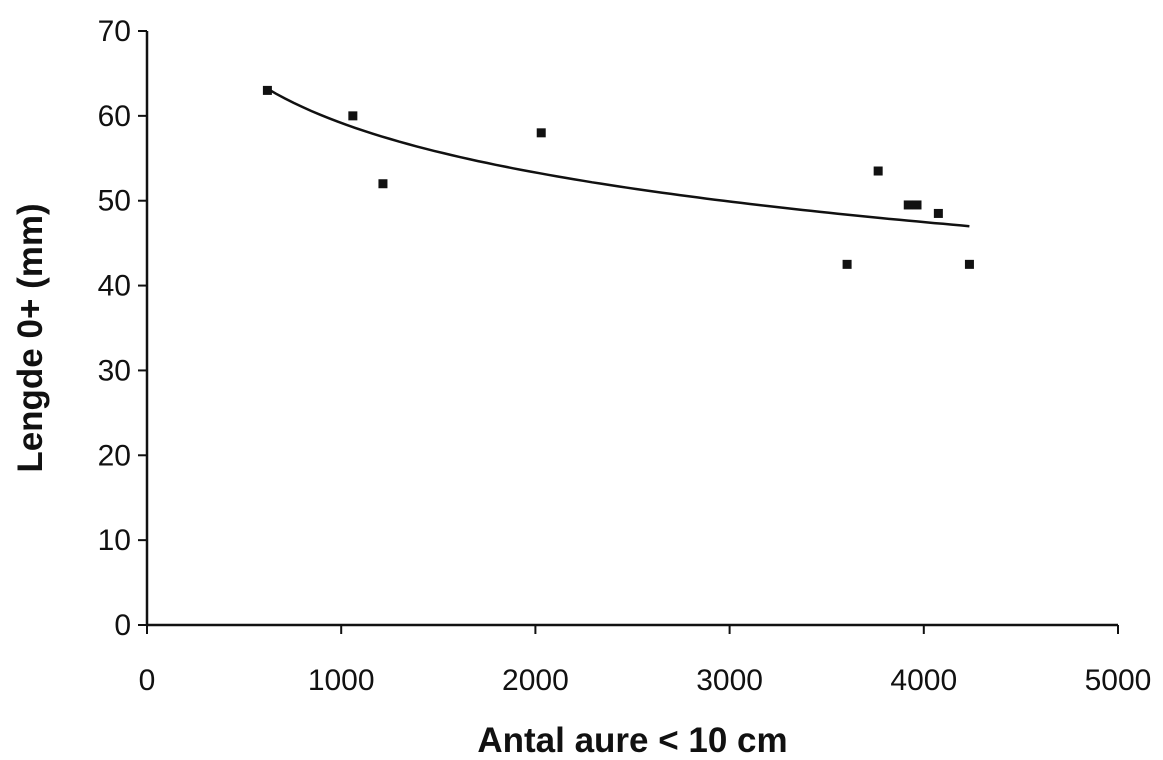  What do you see at coordinates (114, 201) in the screenshot?
I see `y-tick-label: 50` at bounding box center [114, 201].